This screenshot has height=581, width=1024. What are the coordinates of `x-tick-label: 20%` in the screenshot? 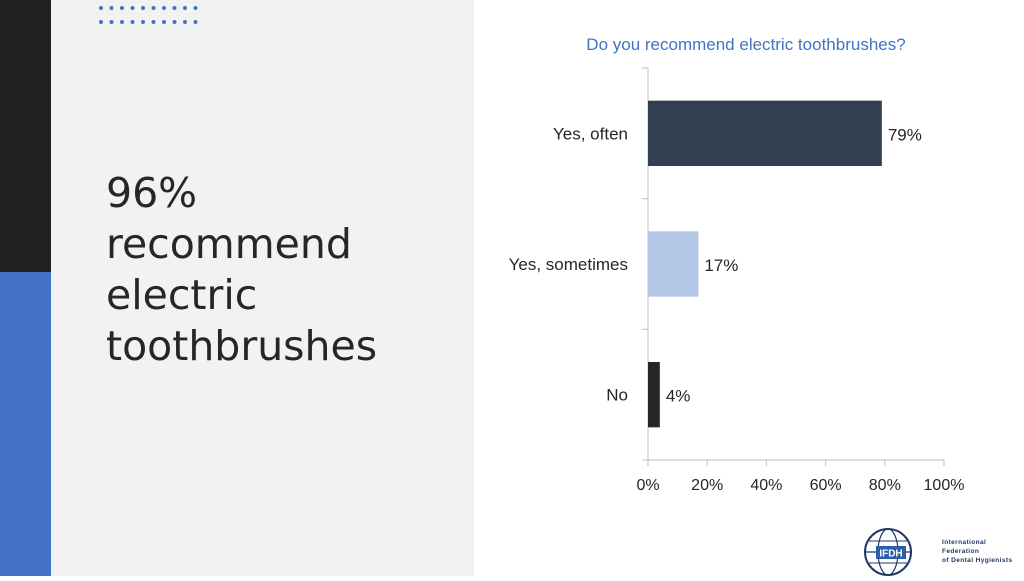 It's located at (707, 485).